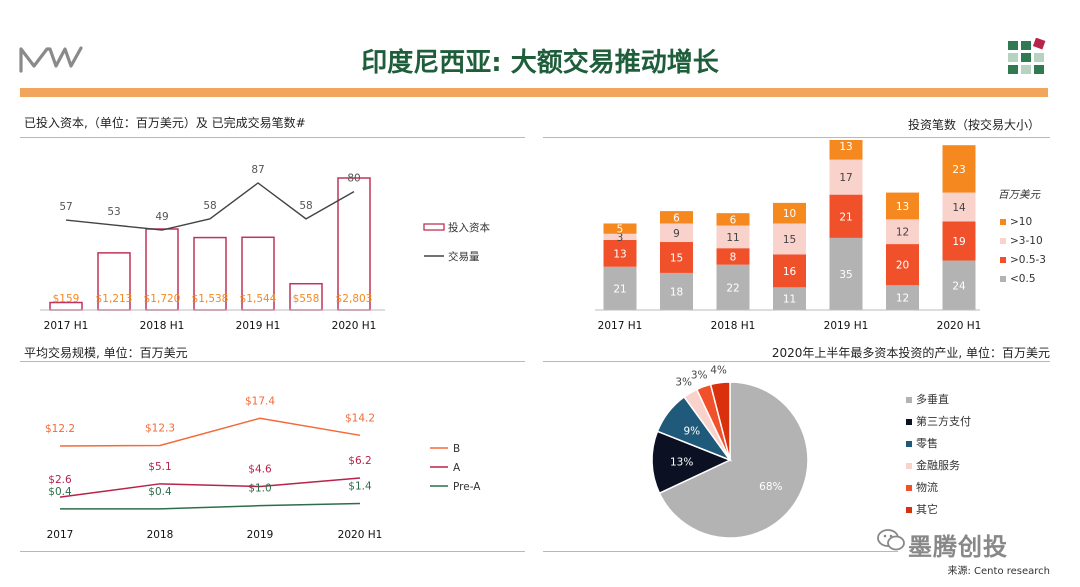  Describe the element at coordinates (1026, 241) in the screenshot. I see `legend-label: >3-10` at that location.